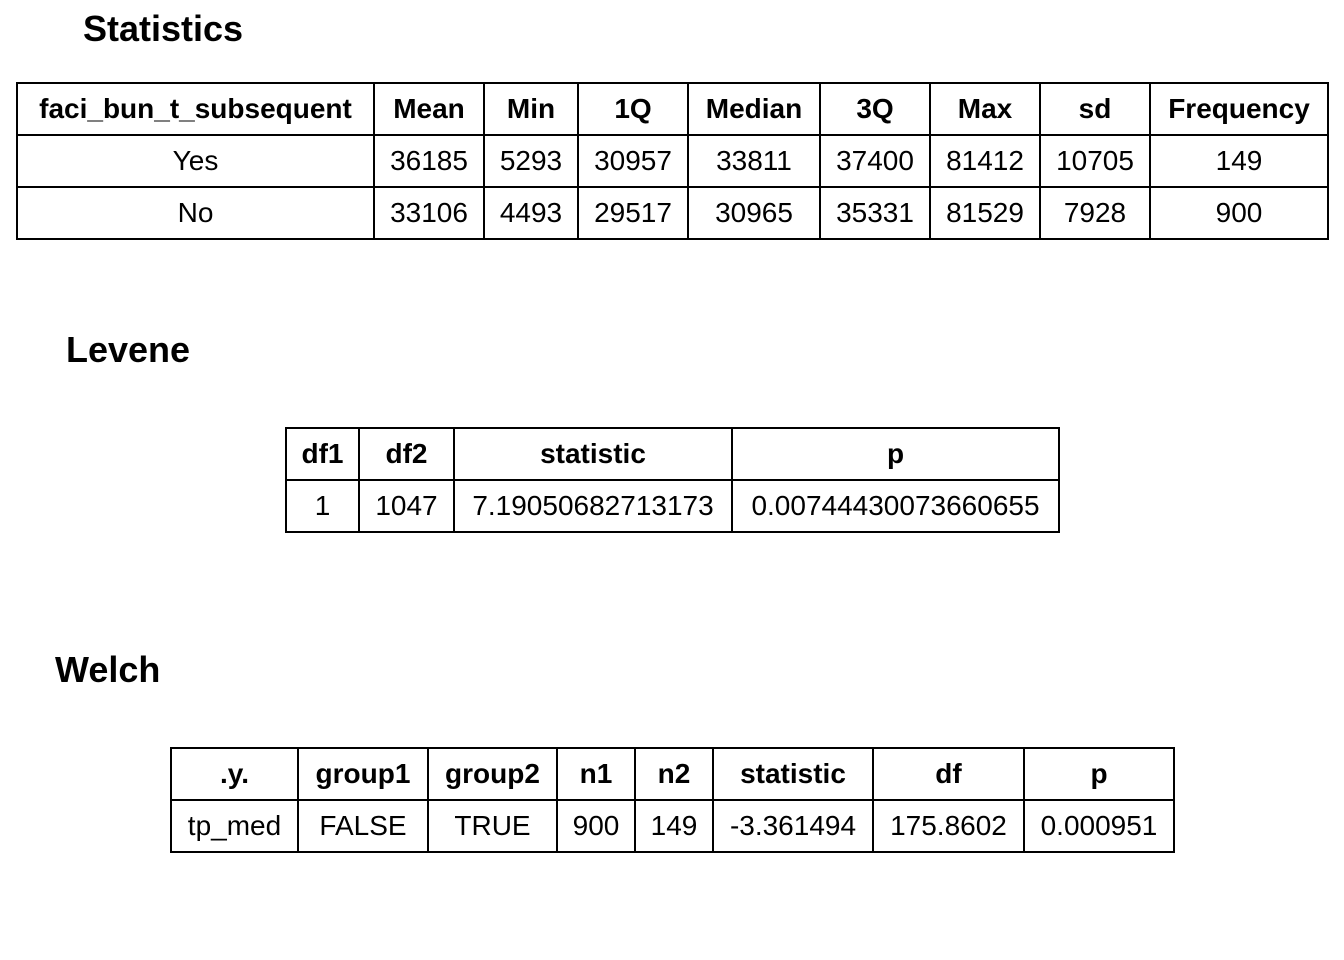  I want to click on column-header-group: faci_bun_t_subsequent, so click(195, 109).